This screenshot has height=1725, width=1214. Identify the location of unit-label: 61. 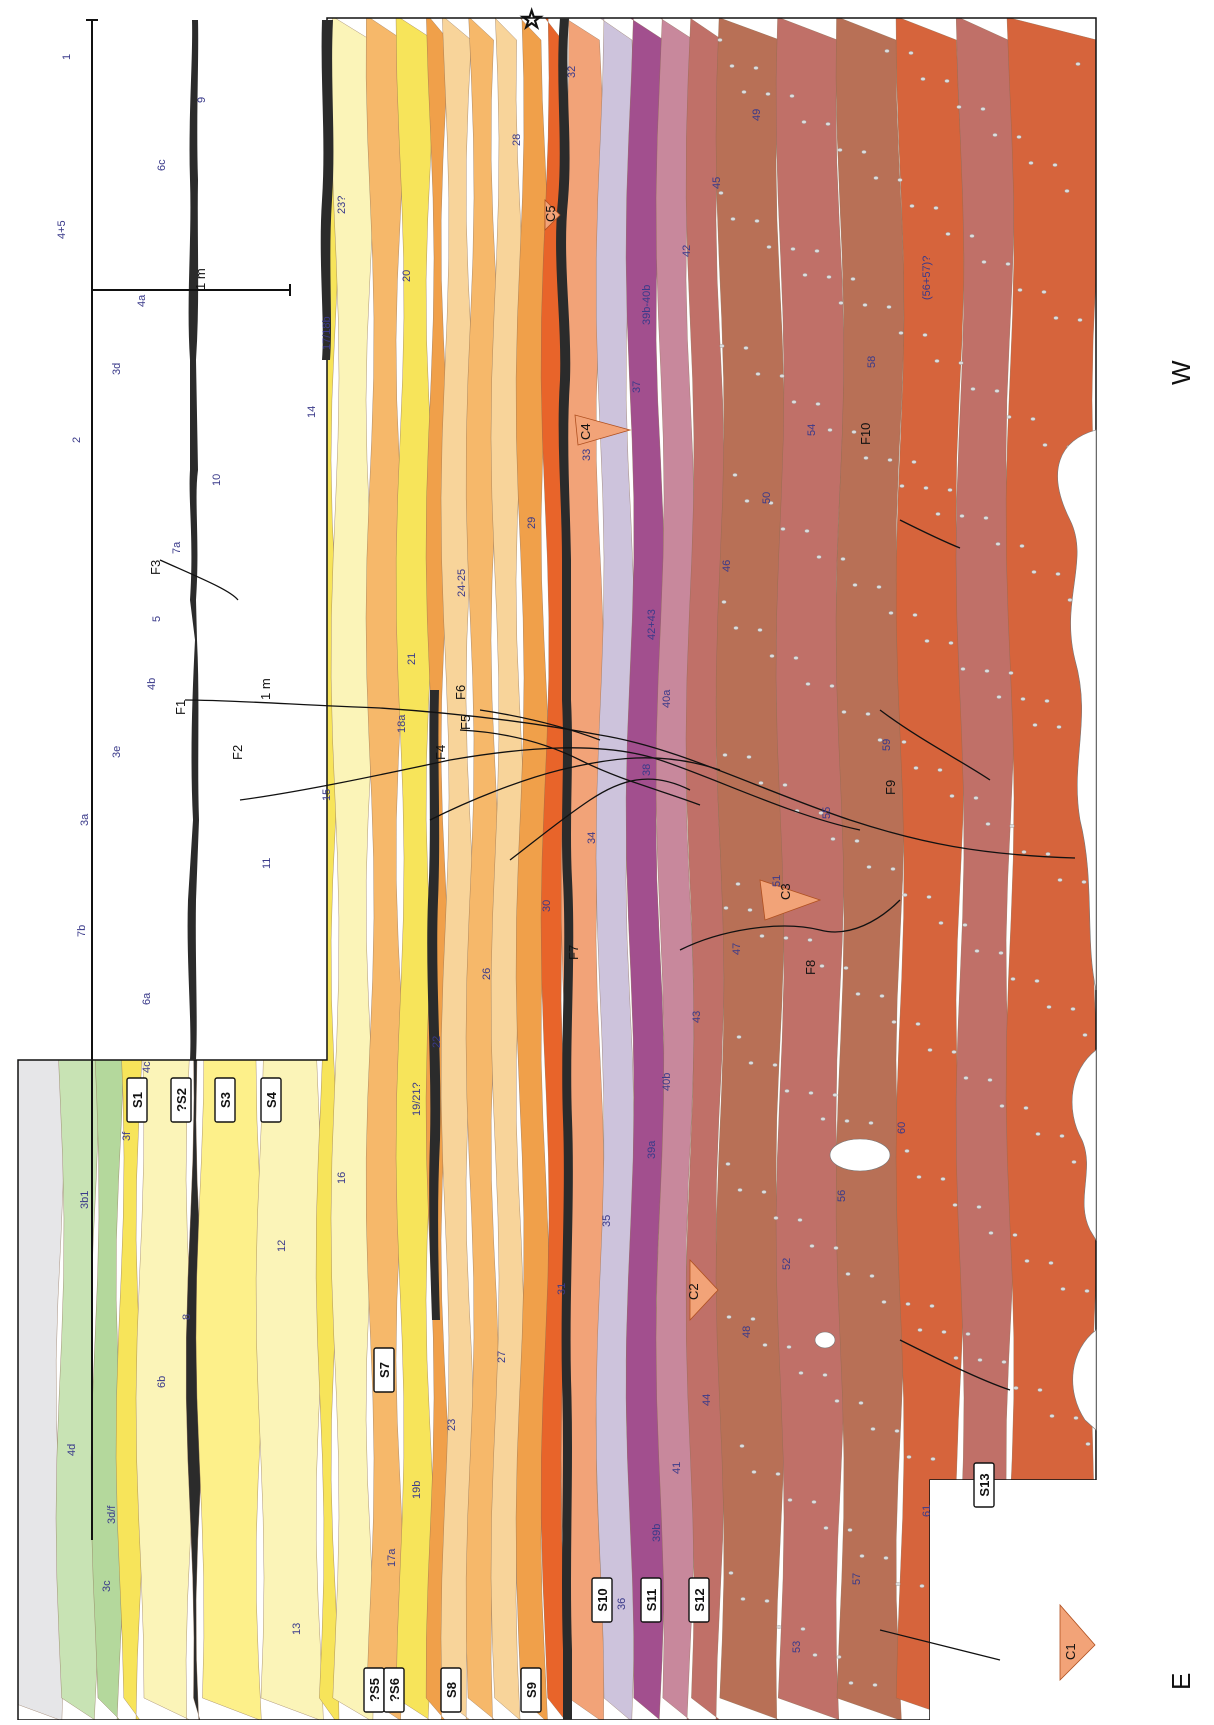
(927, 1511).